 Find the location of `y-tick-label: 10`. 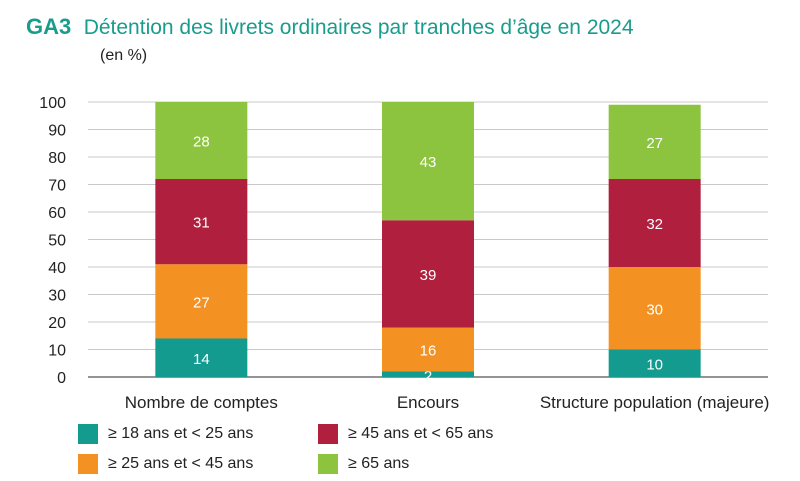

y-tick-label: 10 is located at coordinates (57, 351).